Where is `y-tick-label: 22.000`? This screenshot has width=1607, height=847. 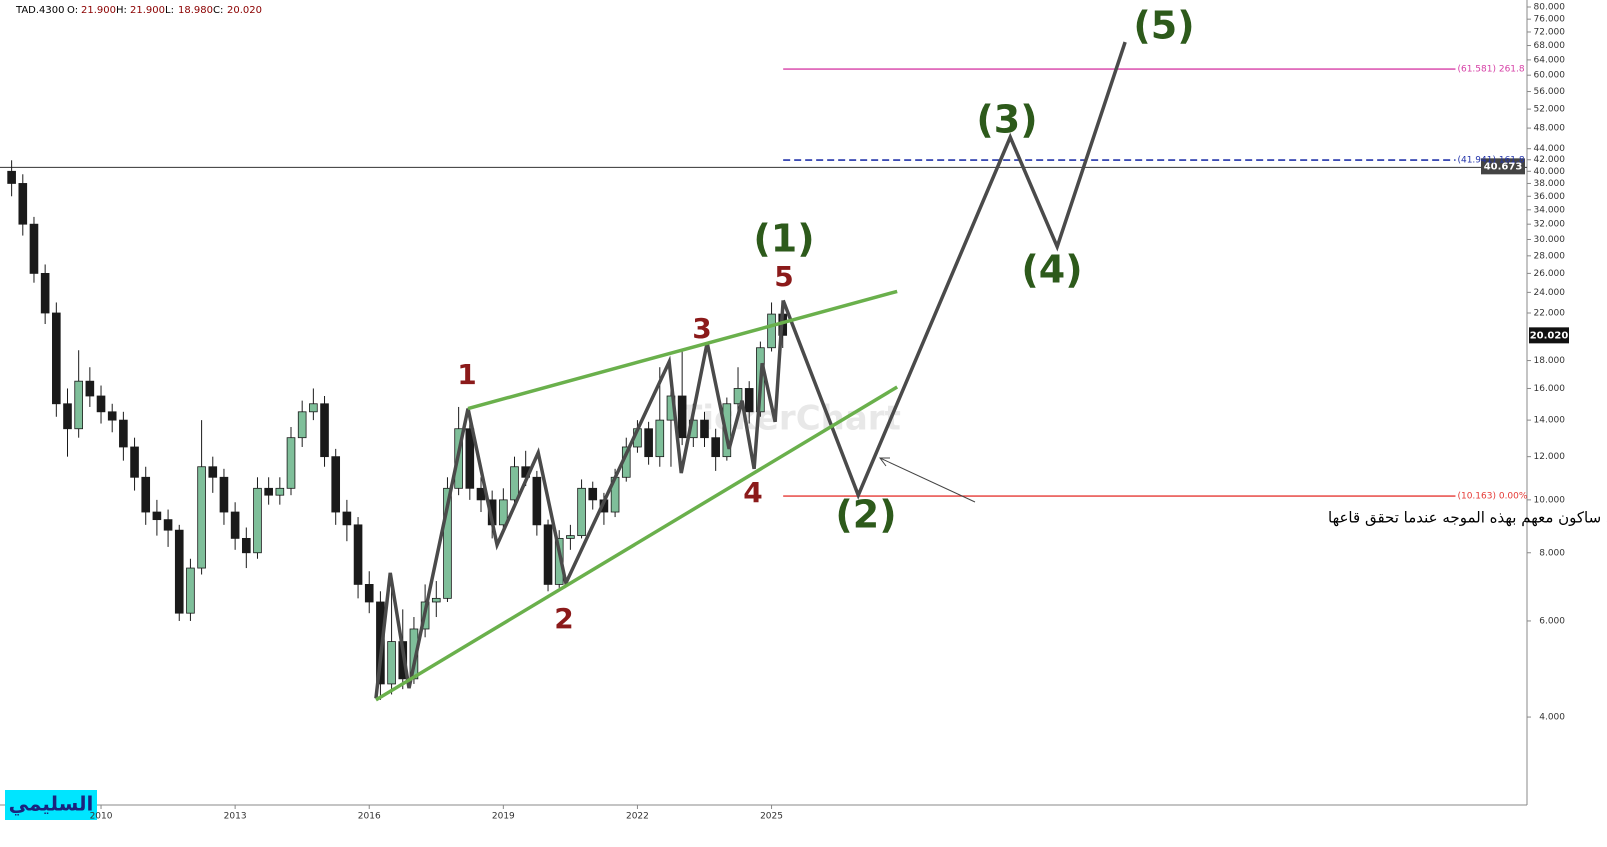 y-tick-label: 22.000 is located at coordinates (1550, 313).